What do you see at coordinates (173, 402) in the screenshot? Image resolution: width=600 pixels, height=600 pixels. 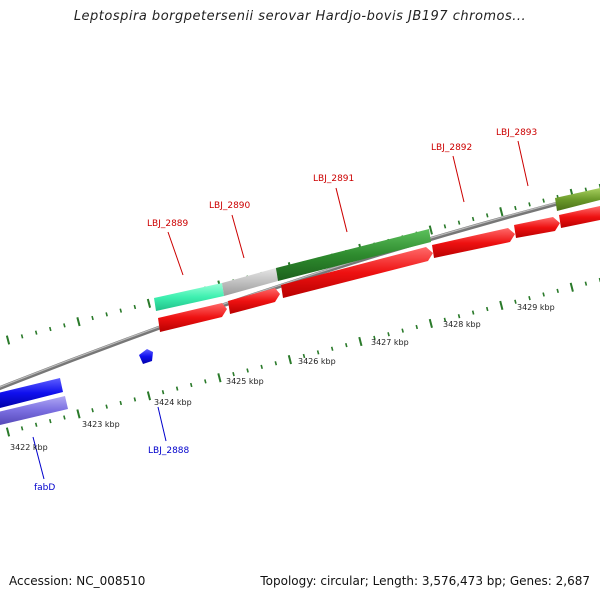 I see `tick-label-3424: 3424 kbp` at bounding box center [173, 402].